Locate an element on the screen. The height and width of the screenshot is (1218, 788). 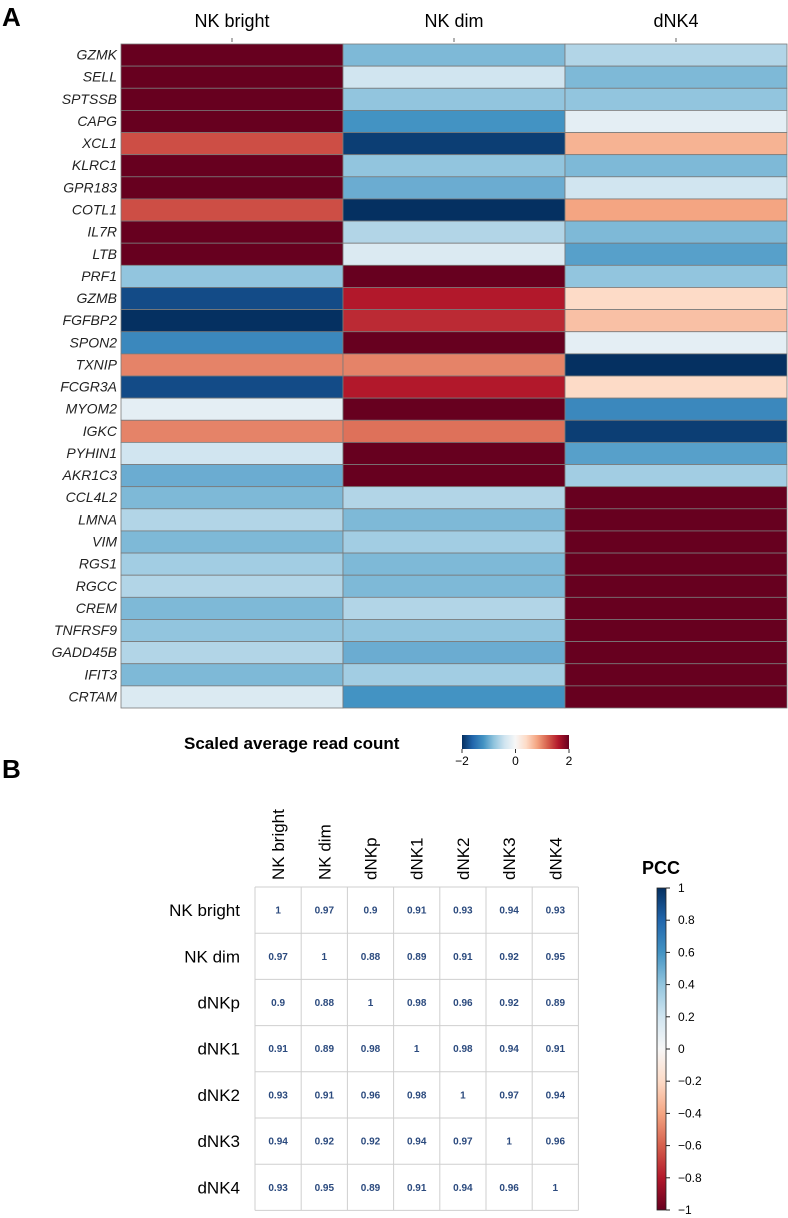
heatmap-row-label: MYOM2 is located at coordinates (92, 409).